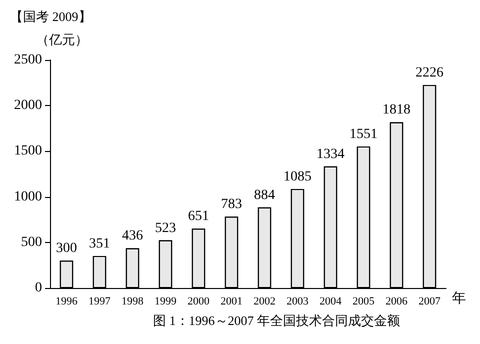  What do you see at coordinates (133, 302) in the screenshot?
I see `x-tick-label: 1998` at bounding box center [133, 302].